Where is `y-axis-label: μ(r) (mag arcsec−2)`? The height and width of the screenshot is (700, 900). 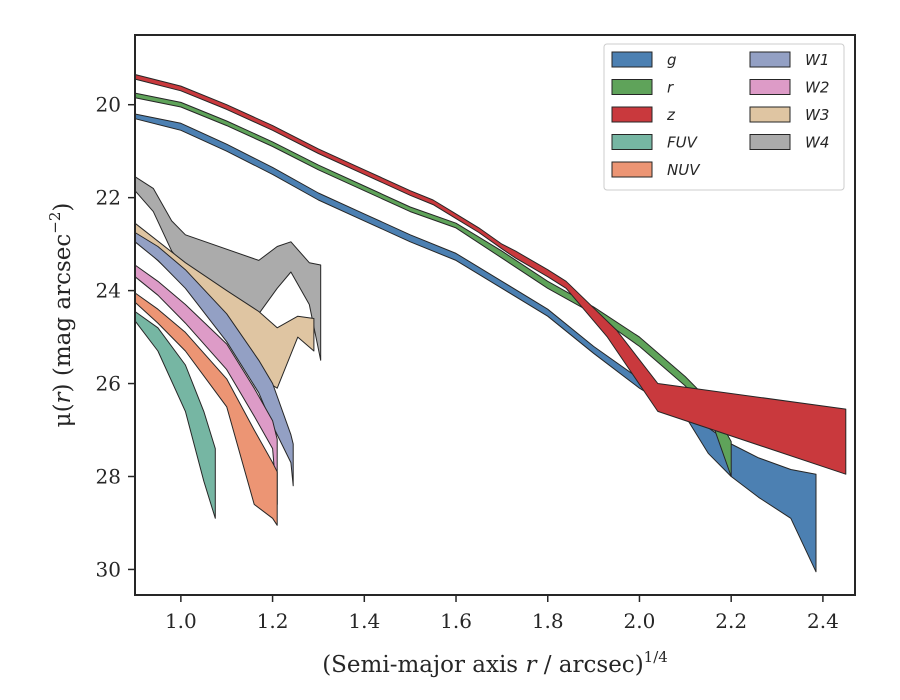
y-axis-label: μ(r) (mag arcsec−2) is located at coordinates (61, 315).